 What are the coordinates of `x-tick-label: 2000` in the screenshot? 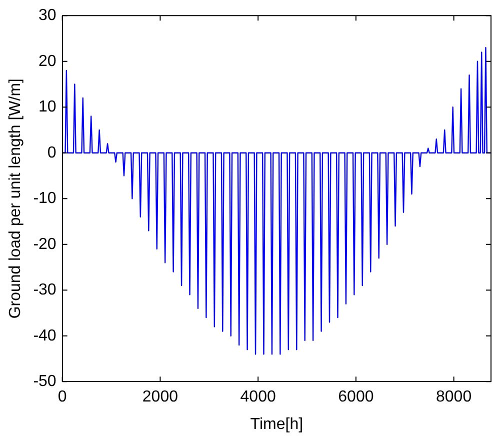 It's located at (160, 397).